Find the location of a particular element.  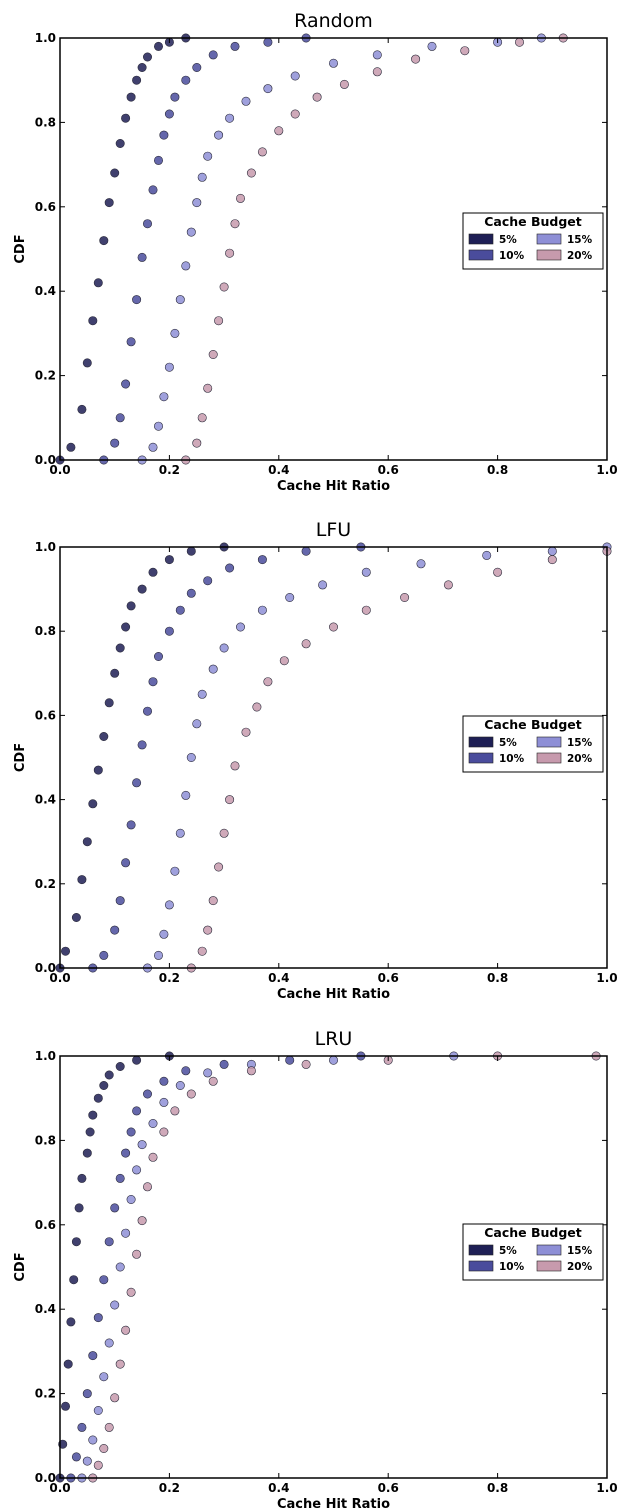

legend: Cache Budget 5% 10% 15% 20% is located at coordinates (533, 1252).